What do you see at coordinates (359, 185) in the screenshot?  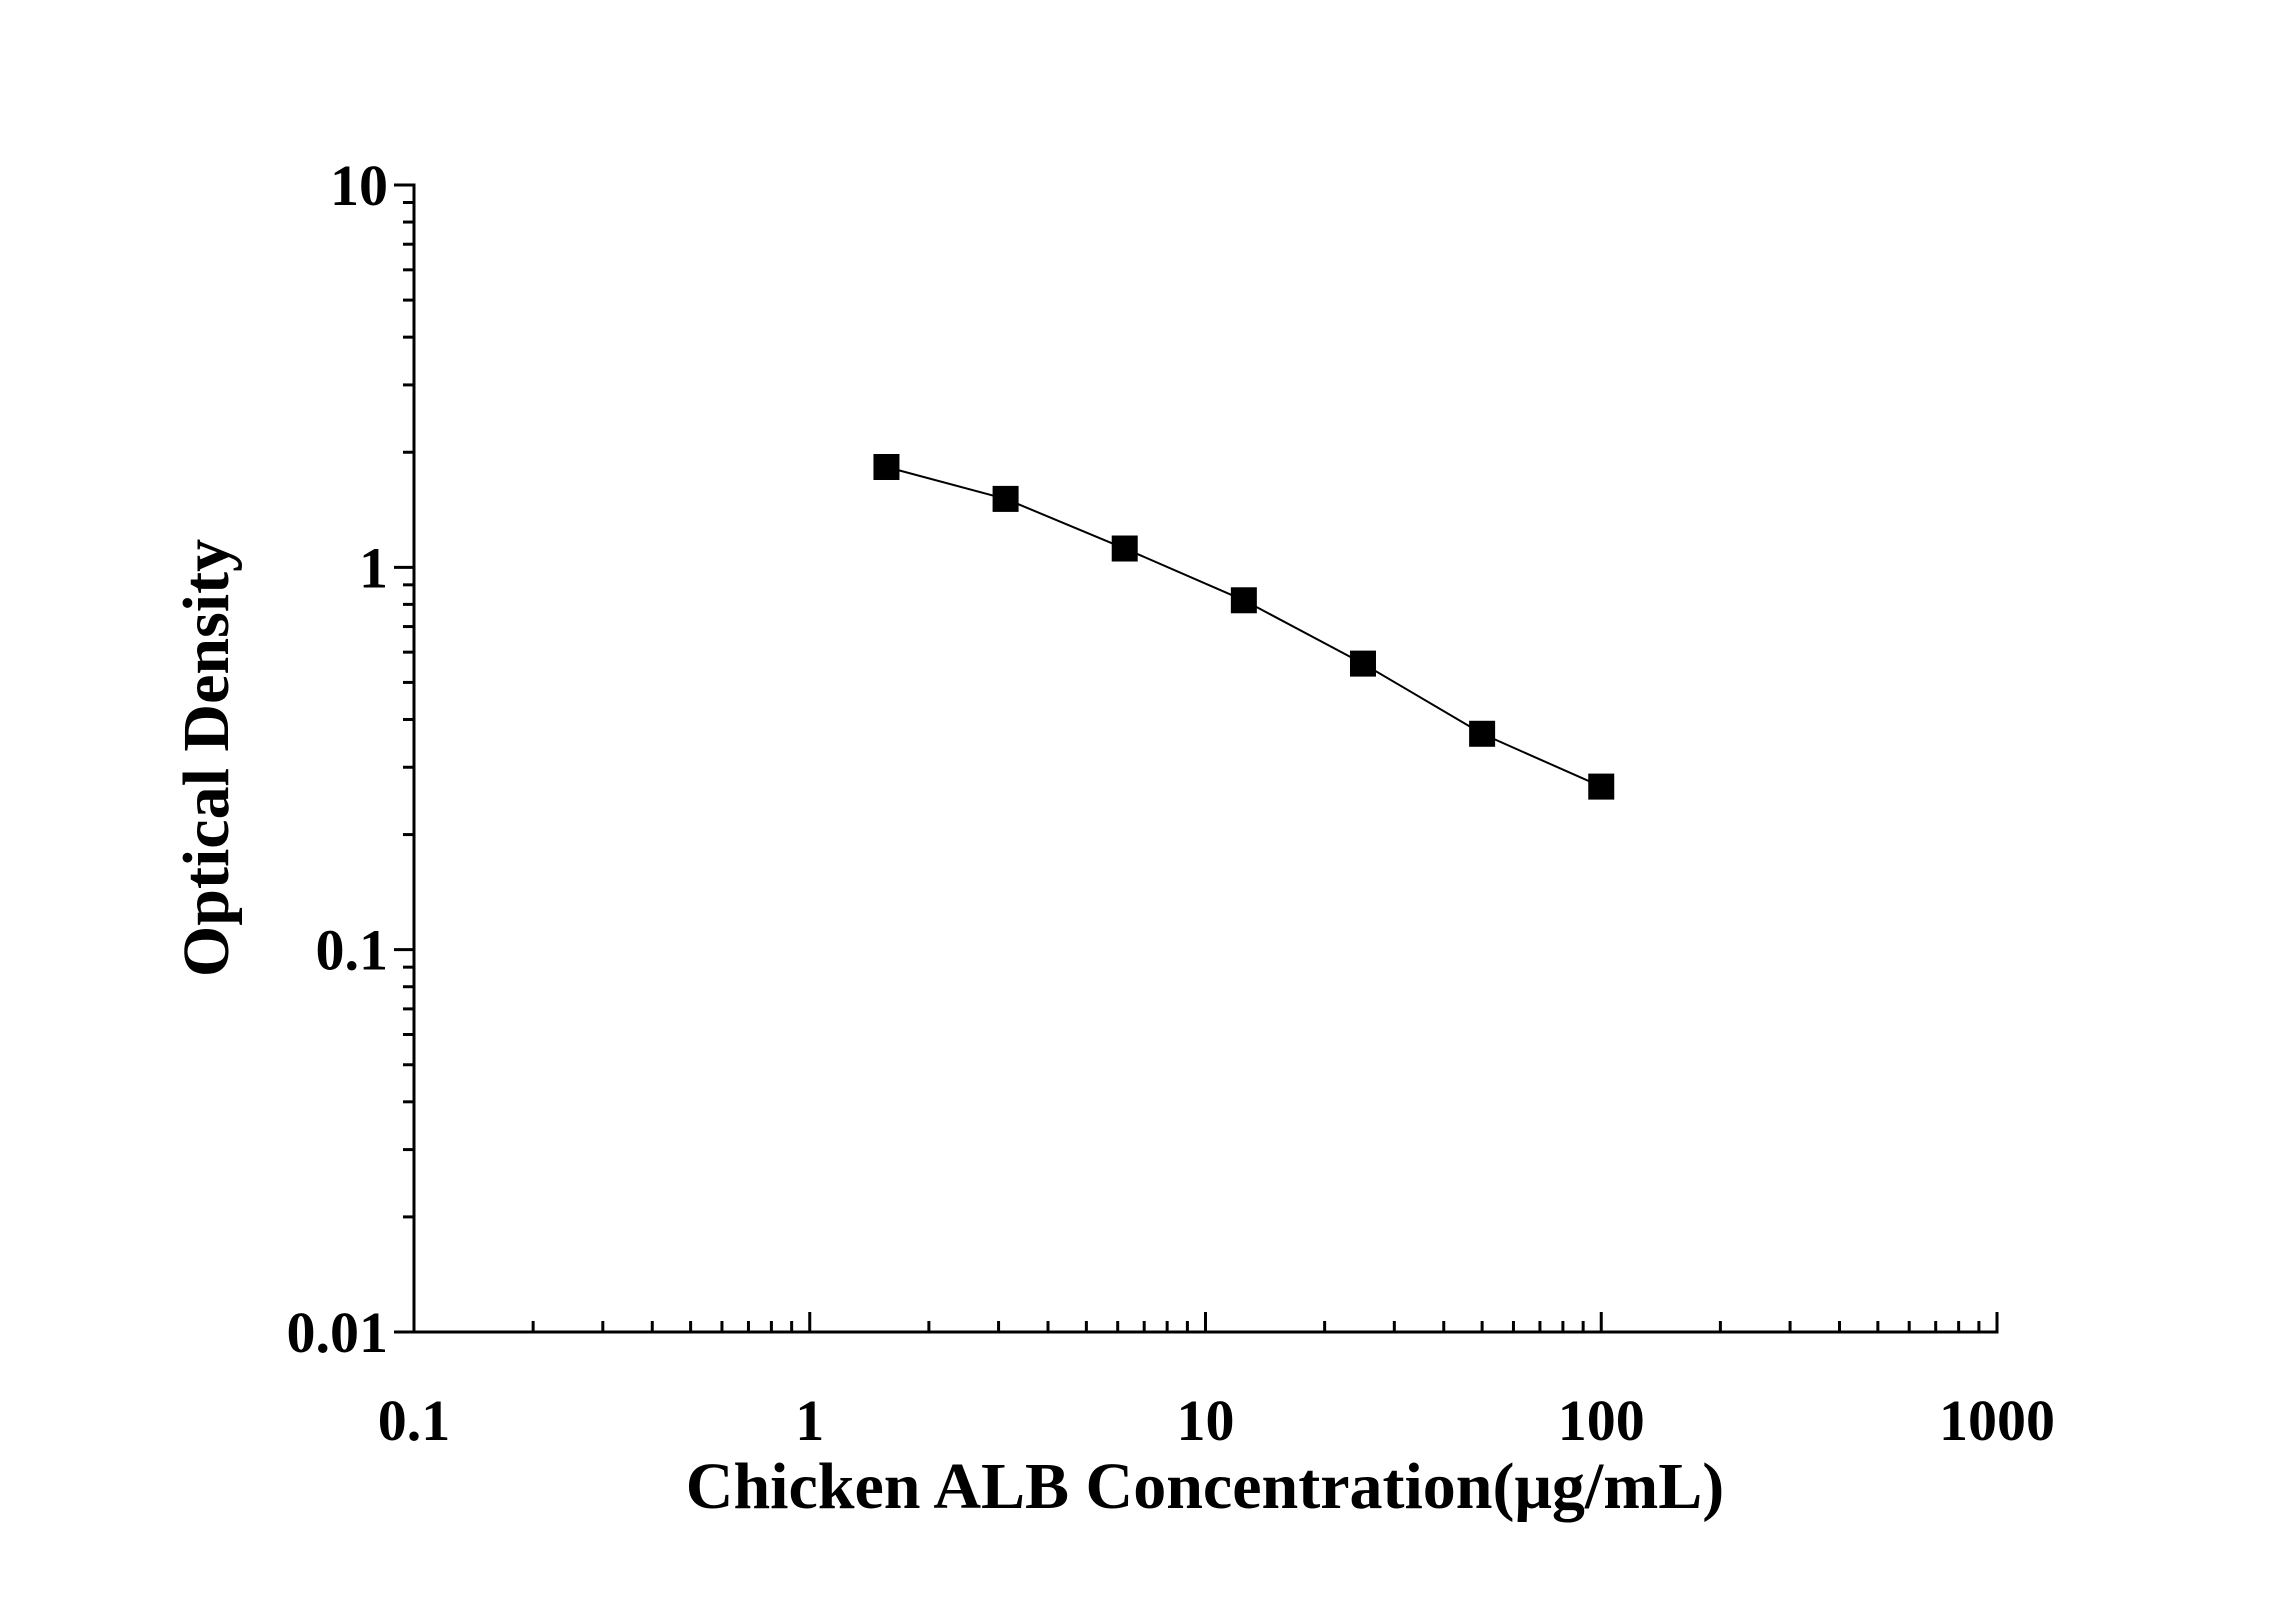 I see `y-tick-label: 10` at bounding box center [359, 185].